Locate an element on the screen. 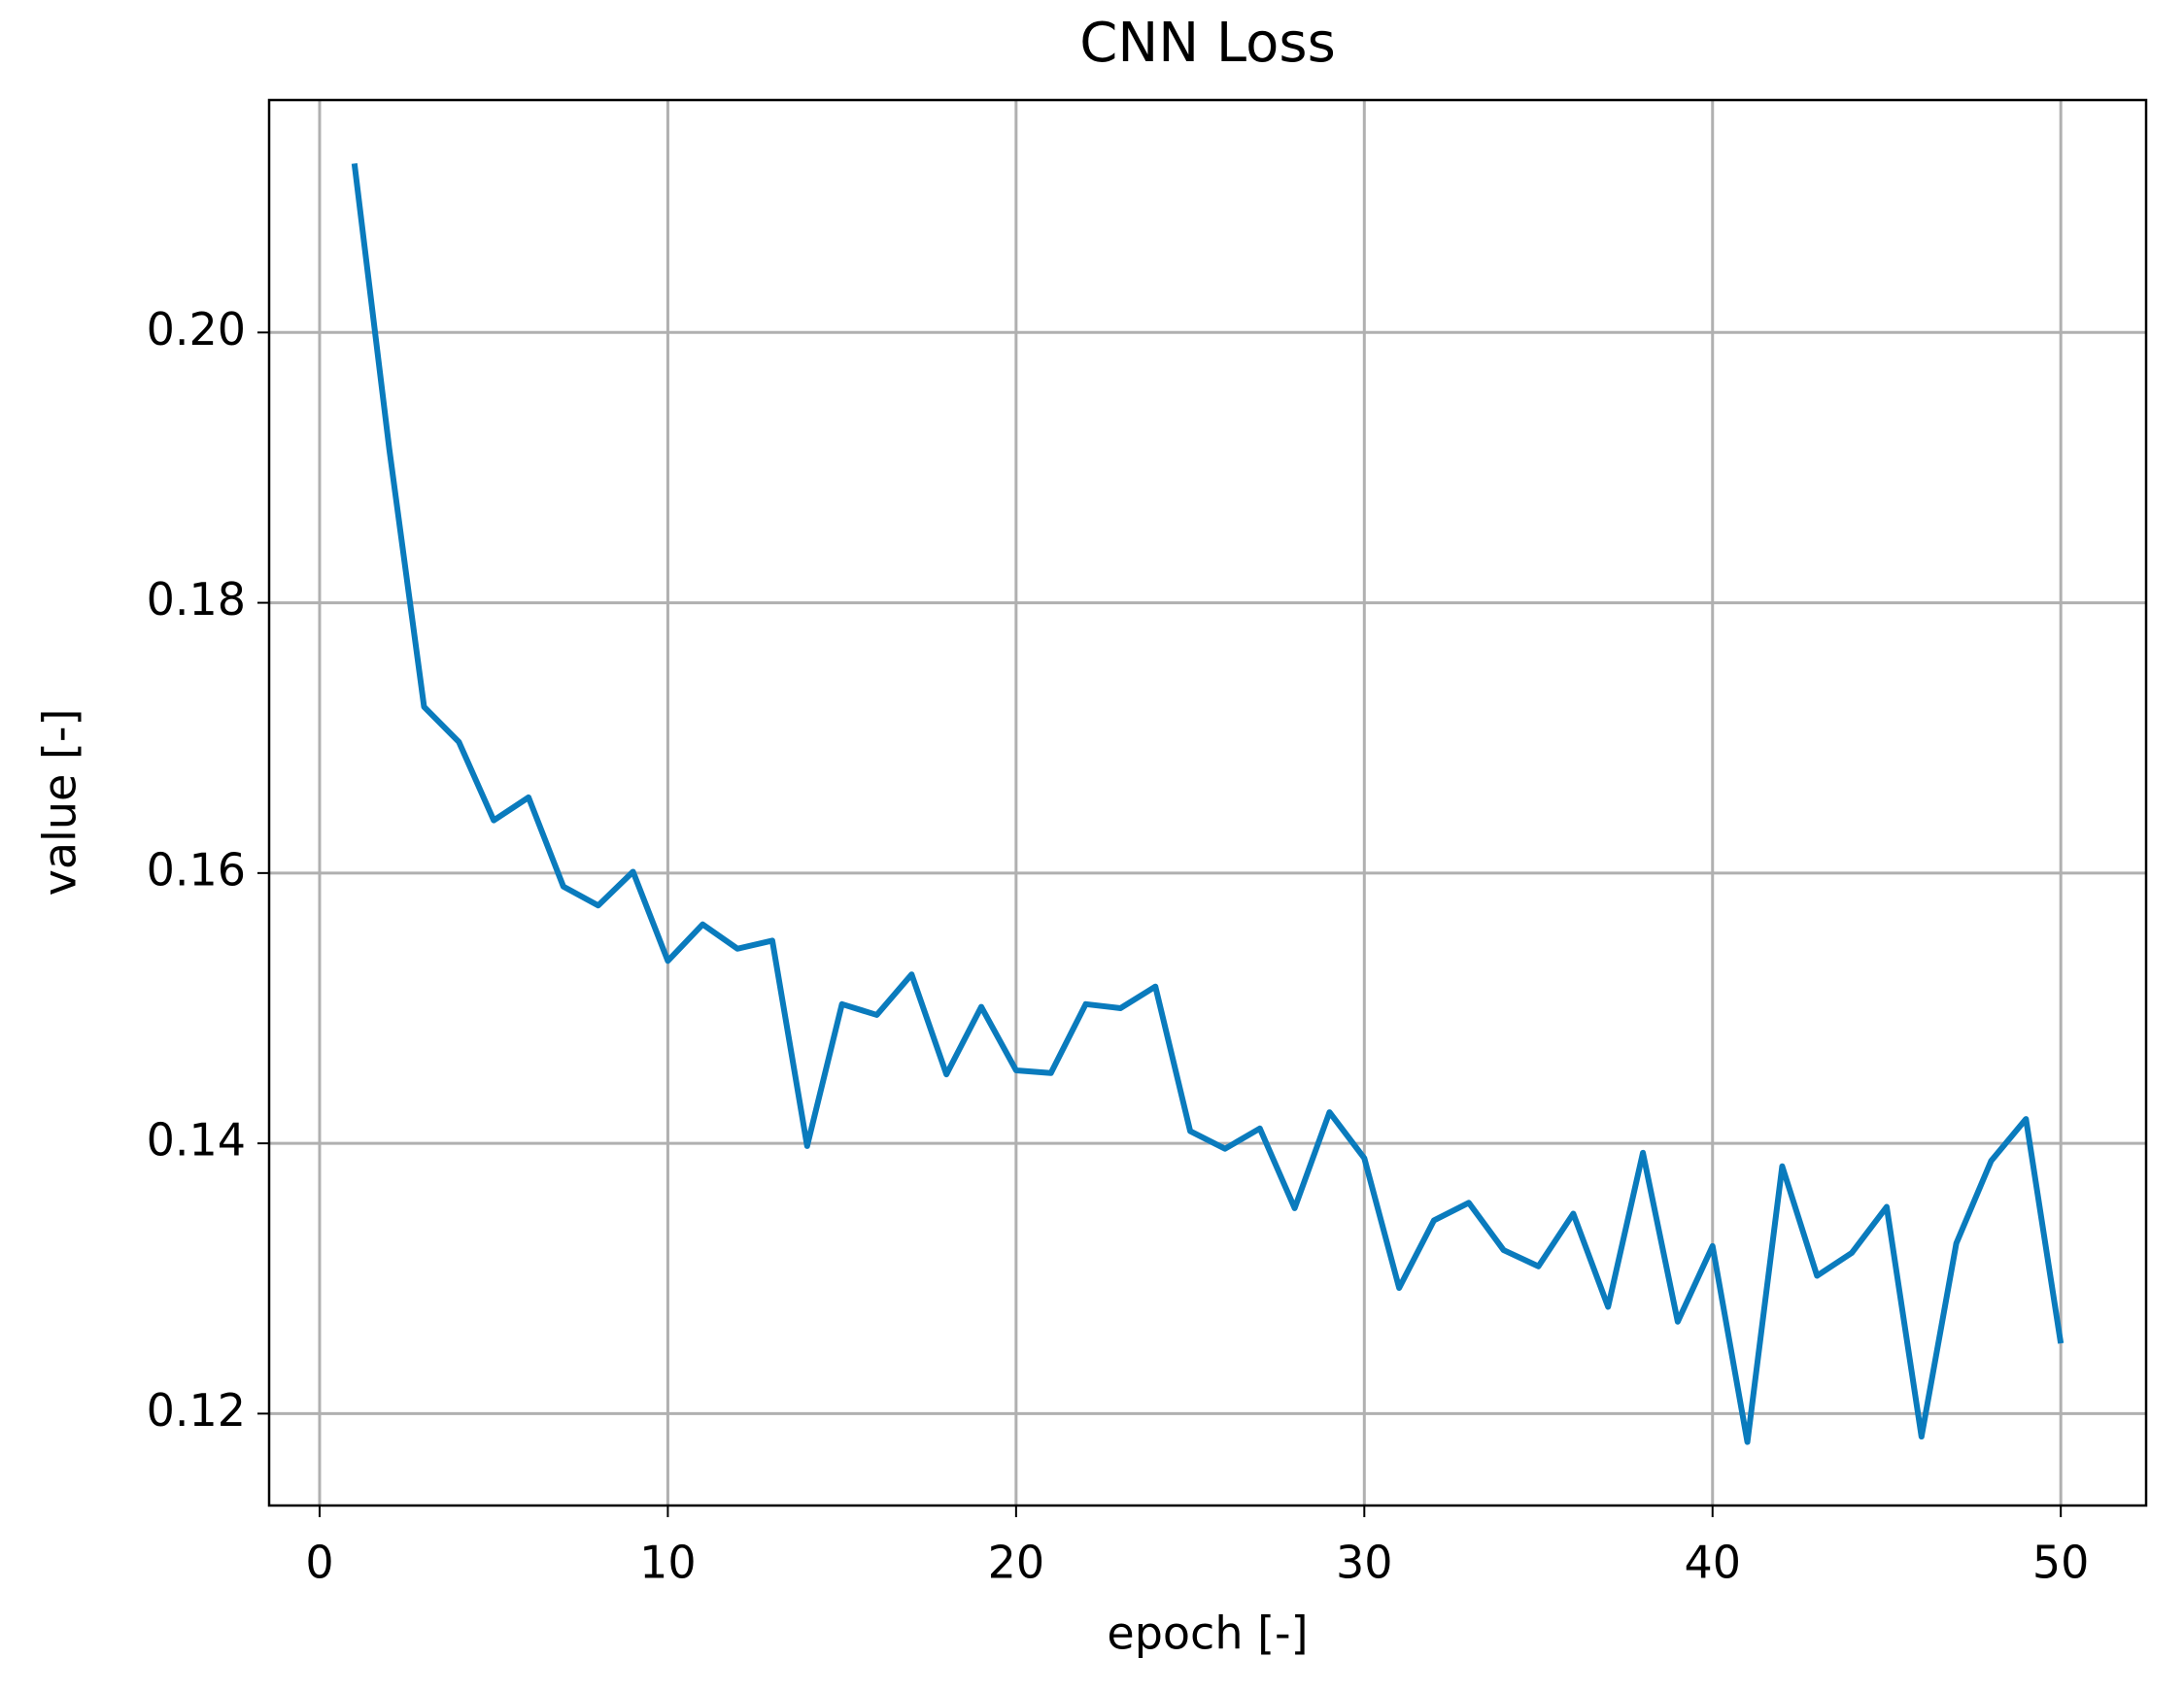 Image resolution: width=2184 pixels, height=1692 pixels. x-tick-label: 20 is located at coordinates (1016, 1563).